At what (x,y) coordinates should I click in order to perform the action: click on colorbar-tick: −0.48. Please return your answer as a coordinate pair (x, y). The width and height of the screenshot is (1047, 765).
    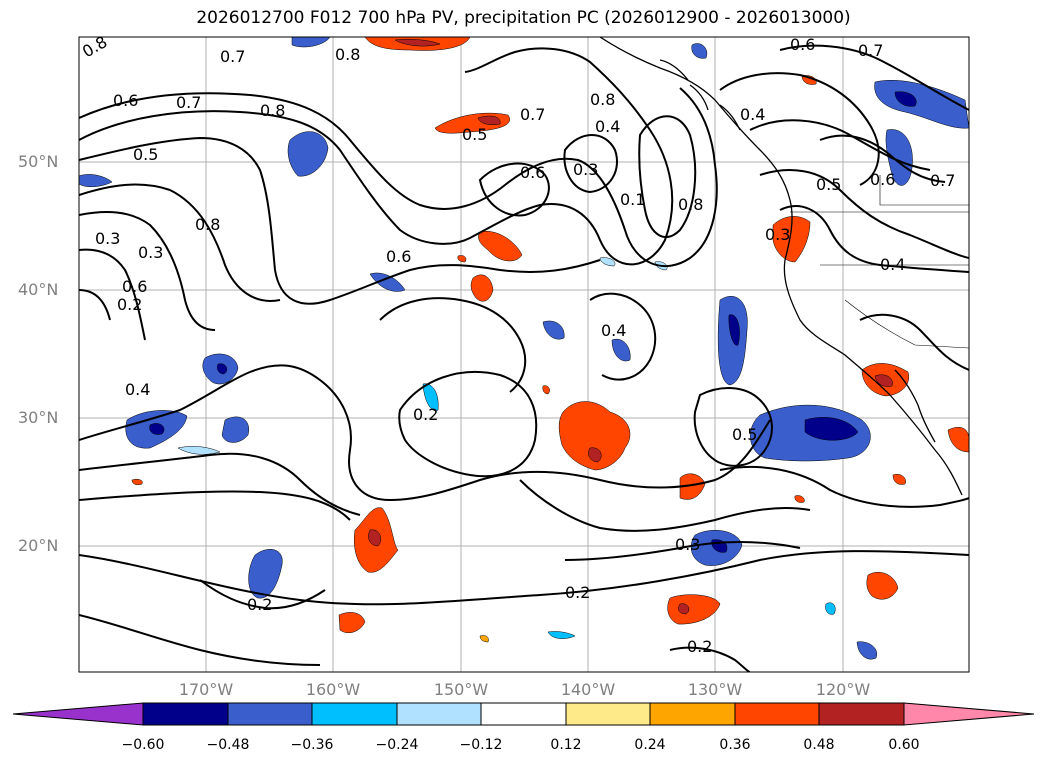
    Looking at the image, I should click on (228, 745).